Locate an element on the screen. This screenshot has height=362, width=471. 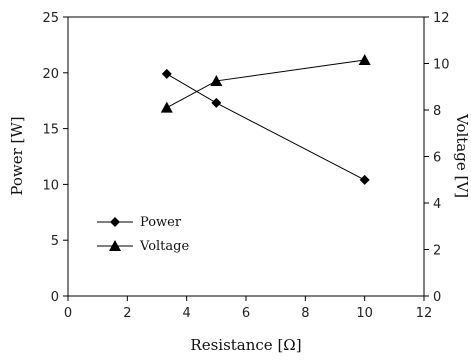
x-axis-title: Resistance [Ω] is located at coordinates (245, 345).